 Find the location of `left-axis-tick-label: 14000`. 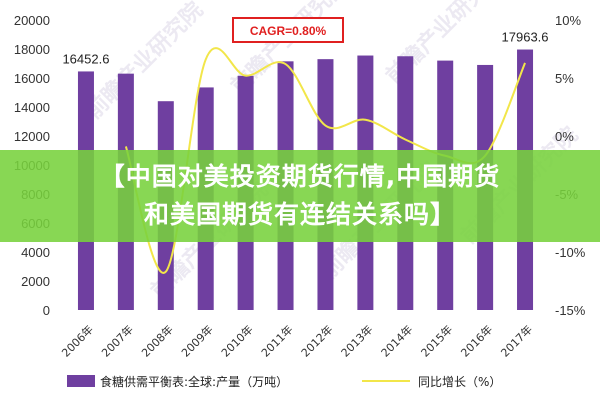

left-axis-tick-label: 14000 is located at coordinates (32, 107).